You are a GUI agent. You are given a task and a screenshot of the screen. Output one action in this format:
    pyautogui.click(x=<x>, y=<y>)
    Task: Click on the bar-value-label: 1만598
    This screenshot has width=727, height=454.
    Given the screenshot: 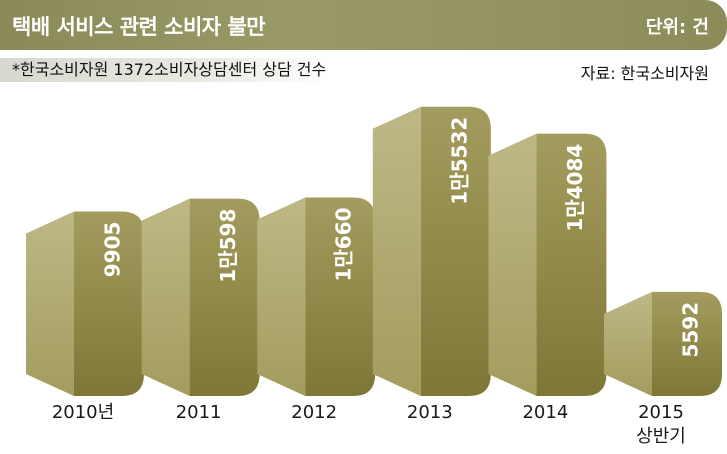 What is the action you would take?
    pyautogui.click(x=228, y=246)
    